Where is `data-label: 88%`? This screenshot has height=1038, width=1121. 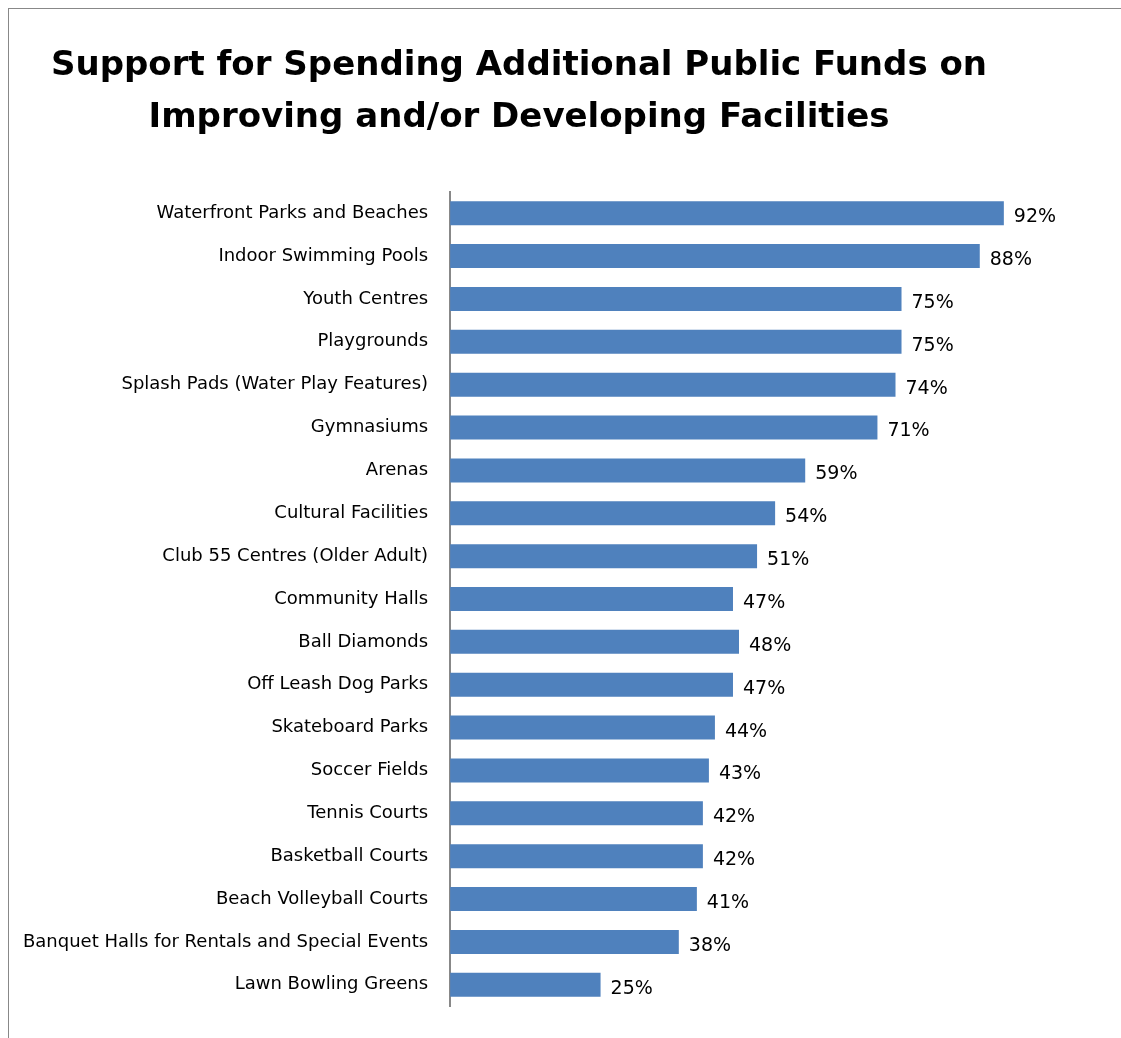
data-label: 88% is located at coordinates (1010, 258).